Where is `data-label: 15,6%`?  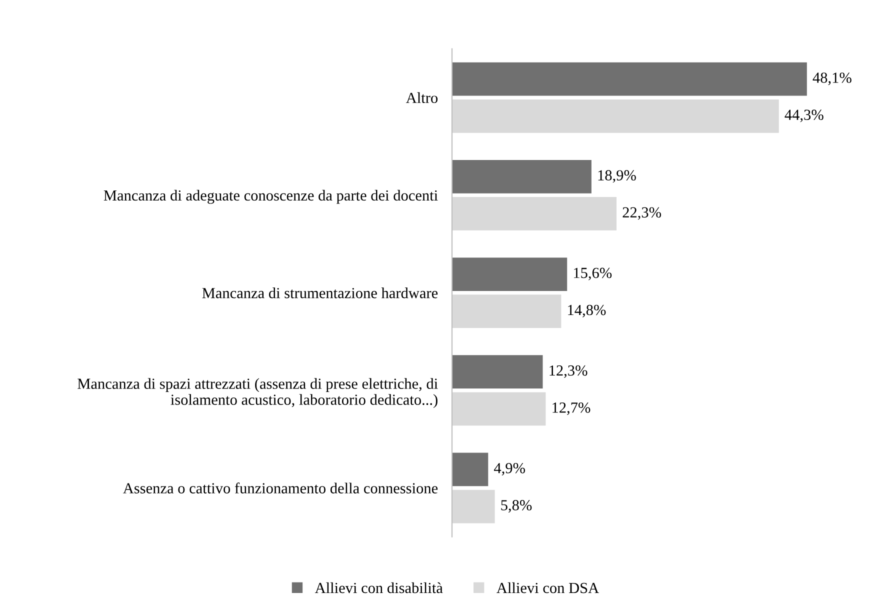 data-label: 15,6% is located at coordinates (593, 274).